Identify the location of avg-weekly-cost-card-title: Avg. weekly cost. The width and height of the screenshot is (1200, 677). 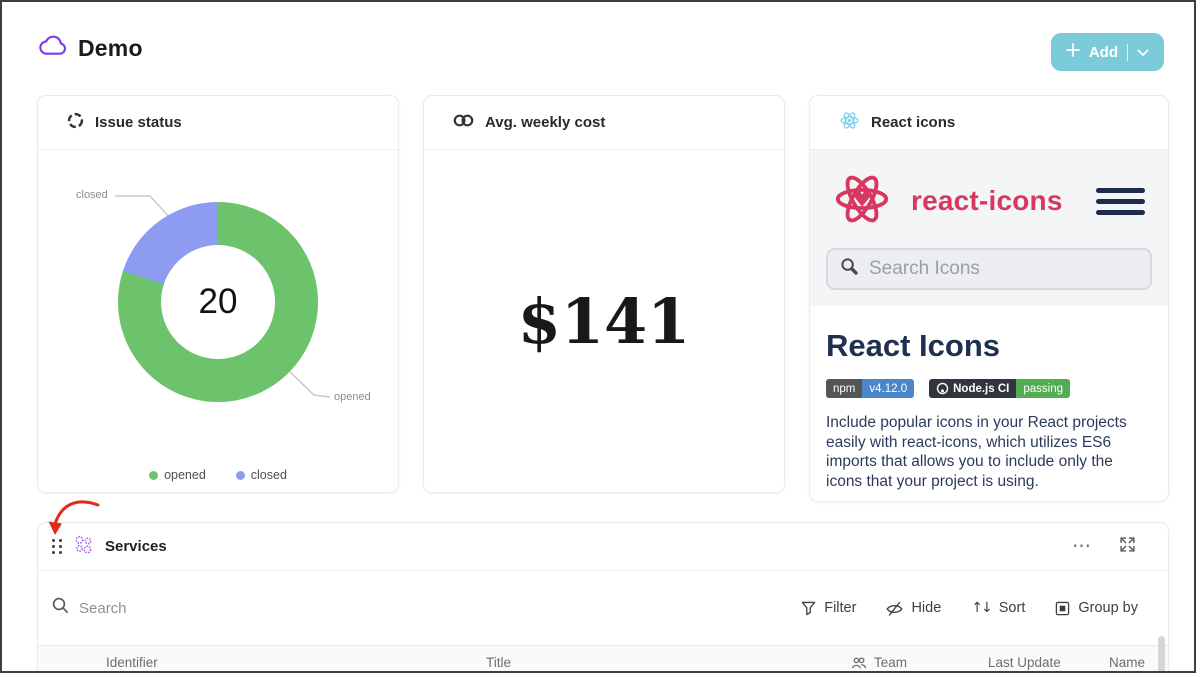
(545, 122).